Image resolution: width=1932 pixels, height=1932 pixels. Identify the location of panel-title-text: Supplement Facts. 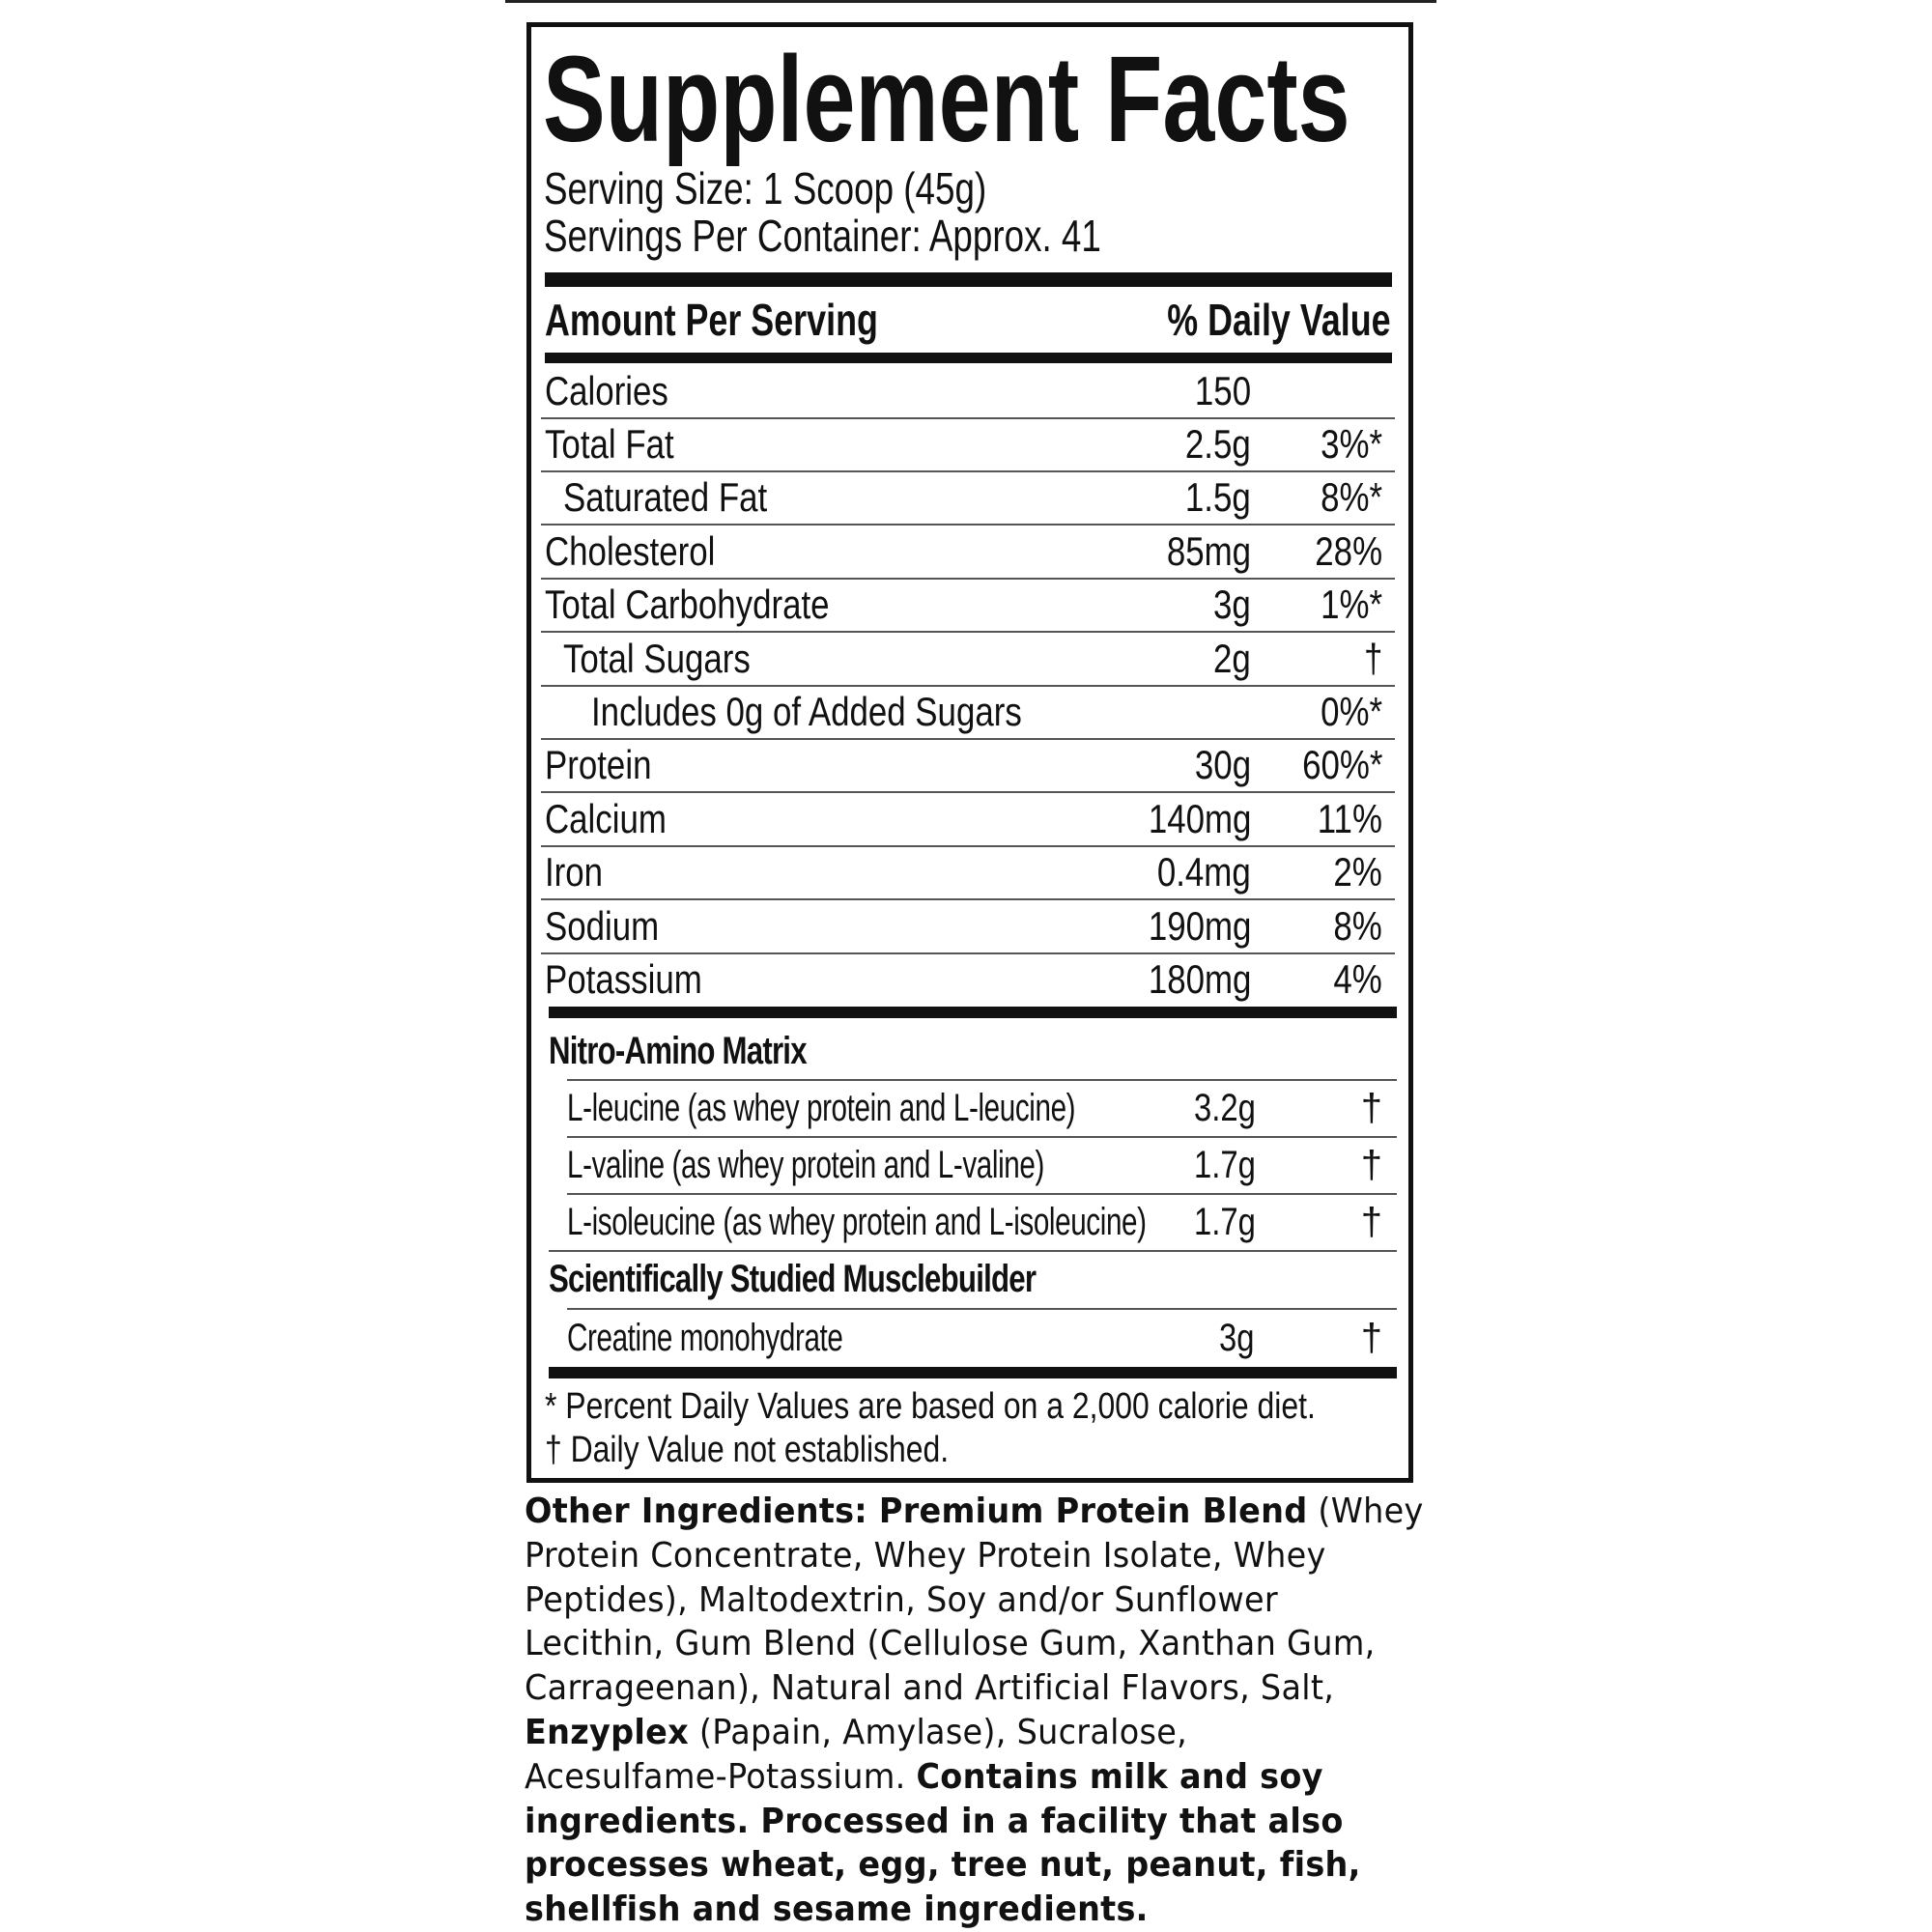
(946, 99).